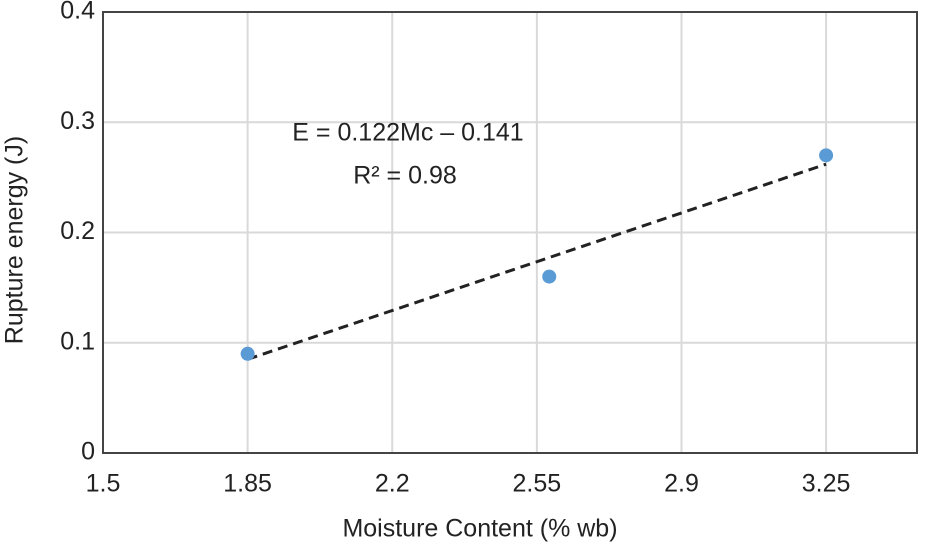  I want to click on y-tick-label: 0, so click(88, 452).